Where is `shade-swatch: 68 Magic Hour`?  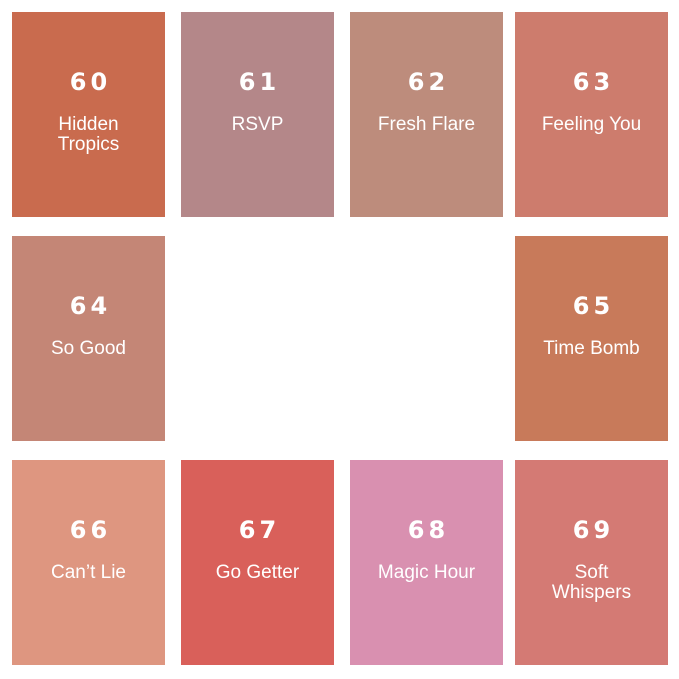 shade-swatch: 68 Magic Hour is located at coordinates (426, 562).